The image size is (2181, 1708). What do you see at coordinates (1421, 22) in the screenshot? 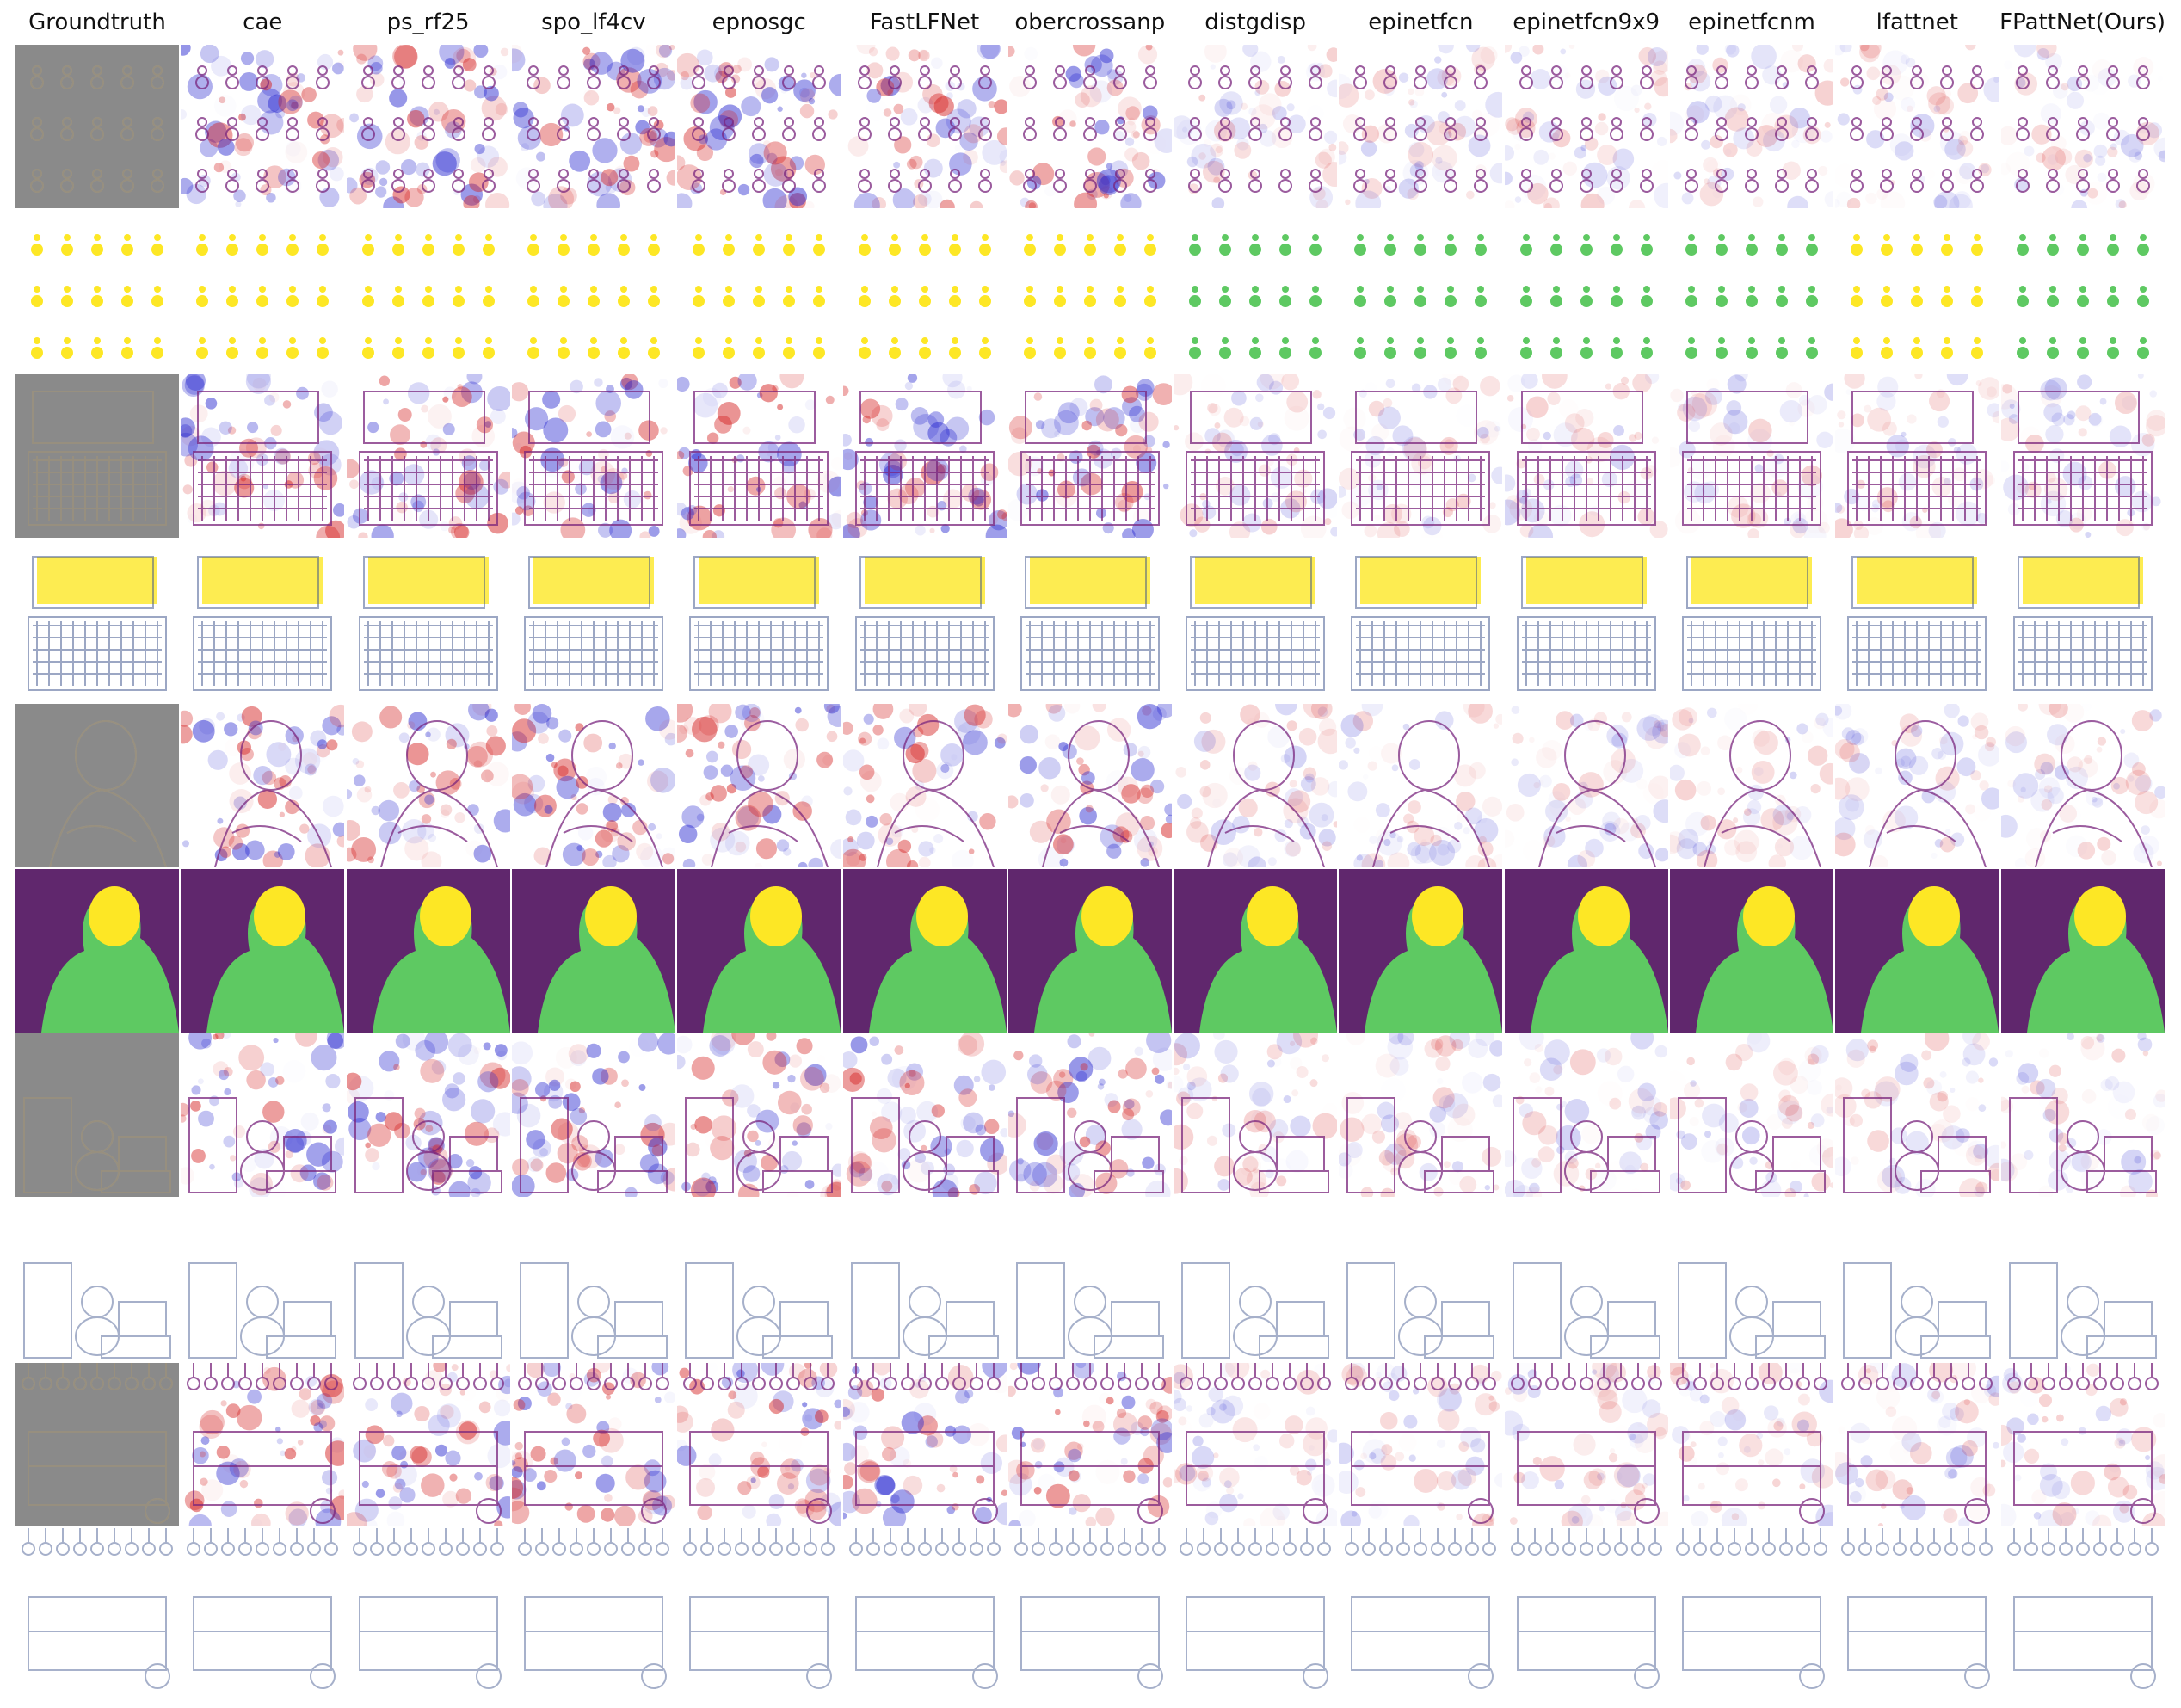
I see `column-header: epinetfcn` at bounding box center [1421, 22].